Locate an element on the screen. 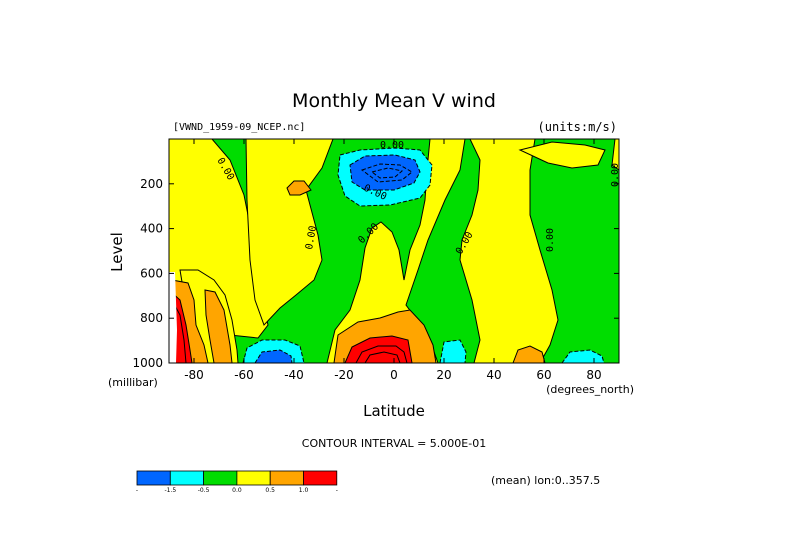 The height and width of the screenshot is (558, 789). x-tick-label: -60 is located at coordinates (244, 375).